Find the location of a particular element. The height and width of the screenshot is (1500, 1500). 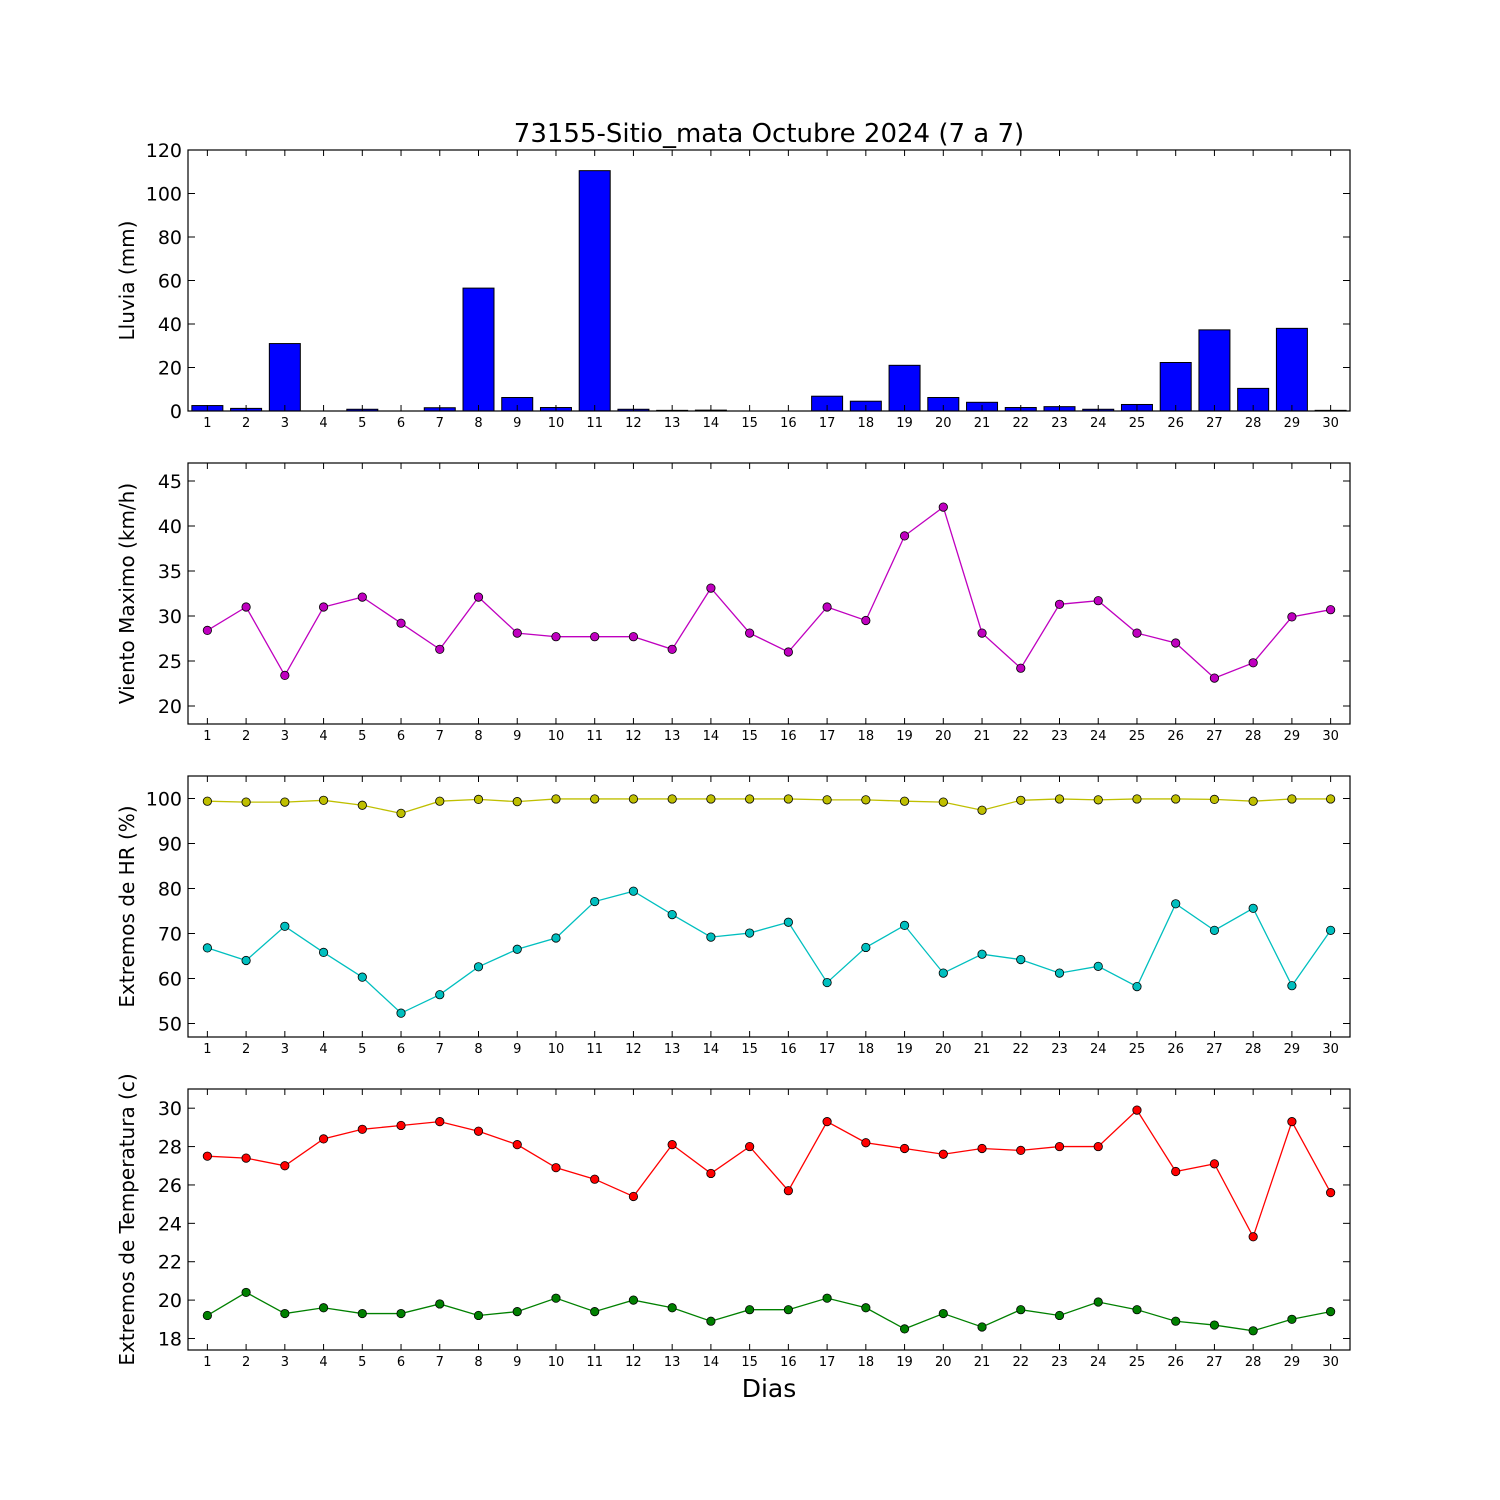

humidity-axes-frame is located at coordinates (769, 906).